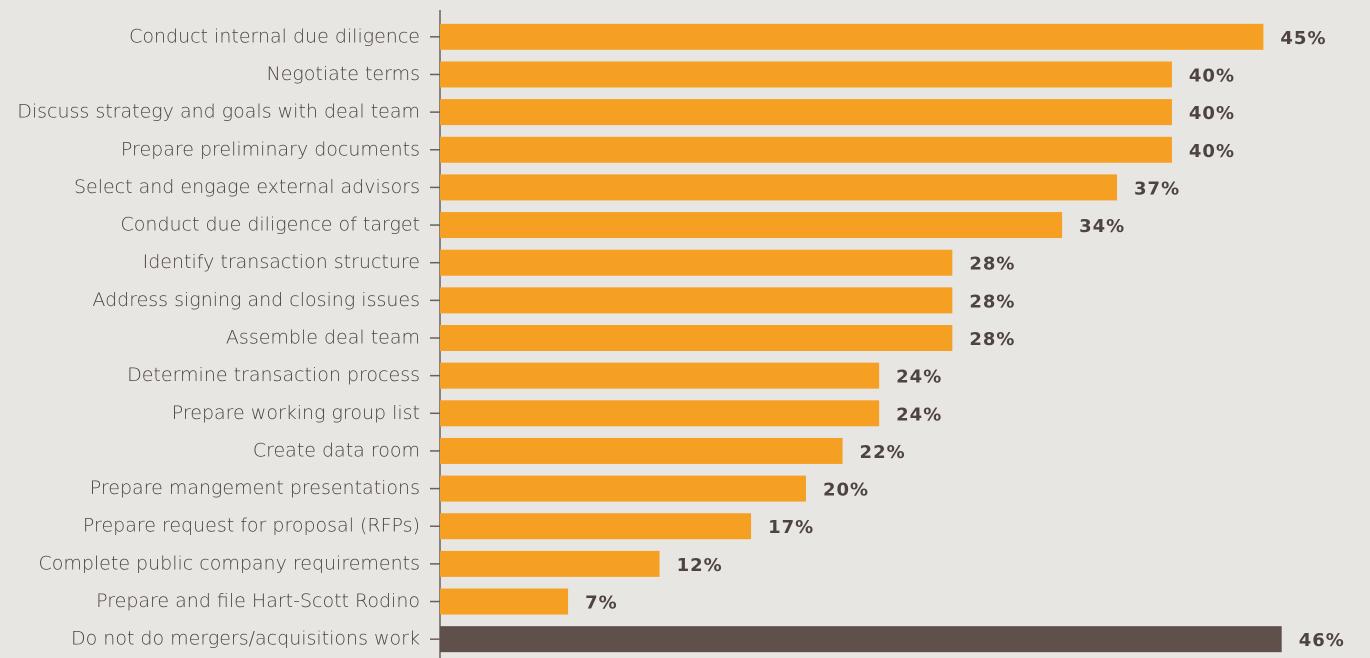 Image resolution: width=1370 pixels, height=658 pixels. What do you see at coordinates (247, 187) in the screenshot?
I see `category-label: Select and engage external advisors` at bounding box center [247, 187].